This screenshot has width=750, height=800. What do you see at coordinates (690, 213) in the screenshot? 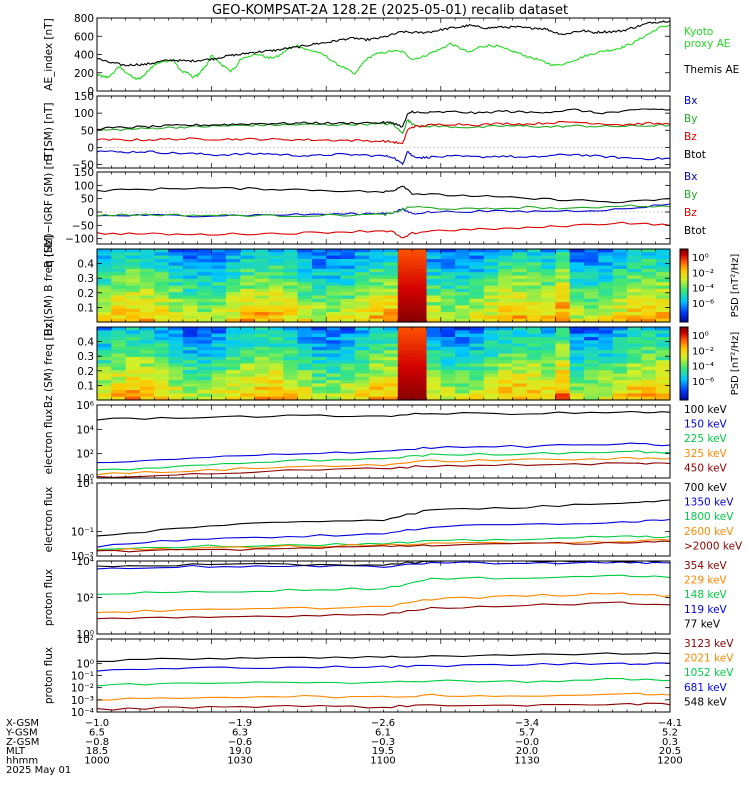
I see `legend-label: Bz` at bounding box center [690, 213].